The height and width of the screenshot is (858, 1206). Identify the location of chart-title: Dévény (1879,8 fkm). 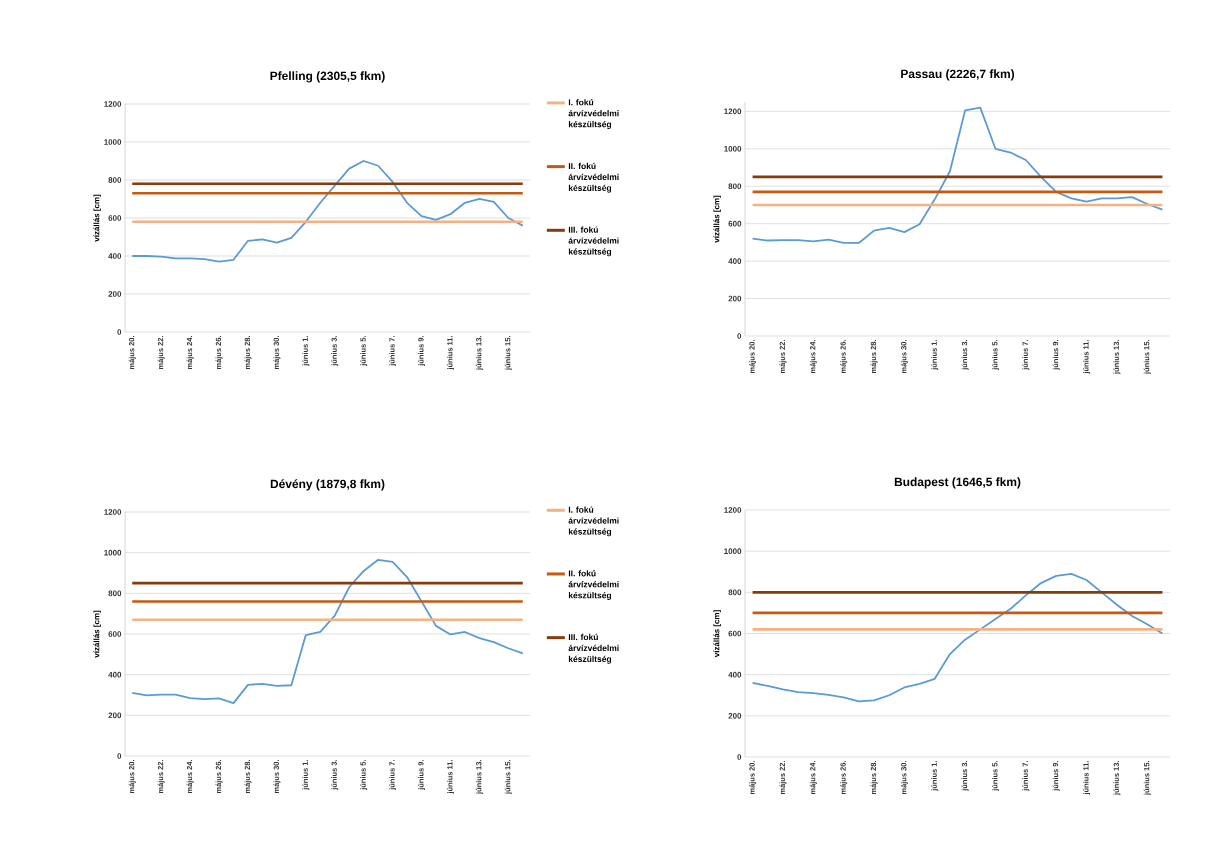
(327, 485).